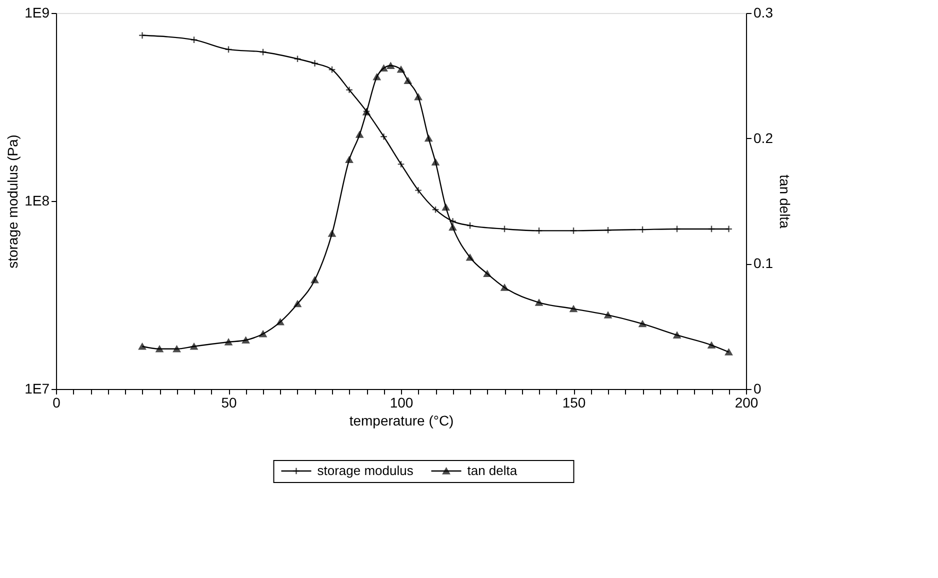 The image size is (938, 578). What do you see at coordinates (56, 402) in the screenshot?
I see `x-tick-label: 0` at bounding box center [56, 402].